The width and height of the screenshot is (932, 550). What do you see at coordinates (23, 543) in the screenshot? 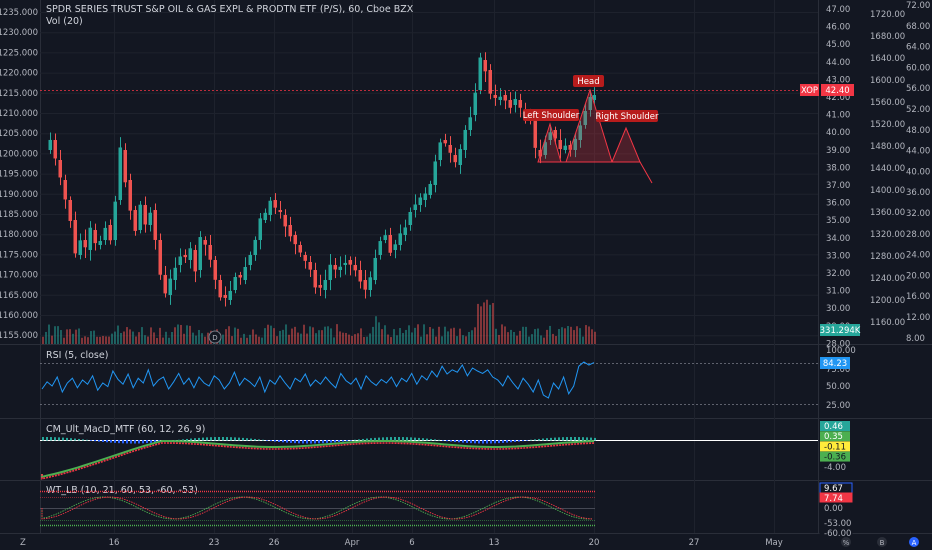
I see `zoom-reset-control: Z` at bounding box center [23, 543].